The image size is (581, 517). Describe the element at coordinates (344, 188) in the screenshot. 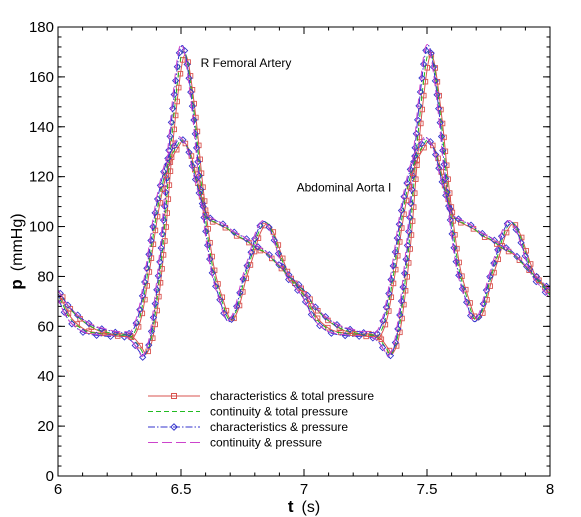

I see `curve-annotation: Abdominal Aorta I` at that location.